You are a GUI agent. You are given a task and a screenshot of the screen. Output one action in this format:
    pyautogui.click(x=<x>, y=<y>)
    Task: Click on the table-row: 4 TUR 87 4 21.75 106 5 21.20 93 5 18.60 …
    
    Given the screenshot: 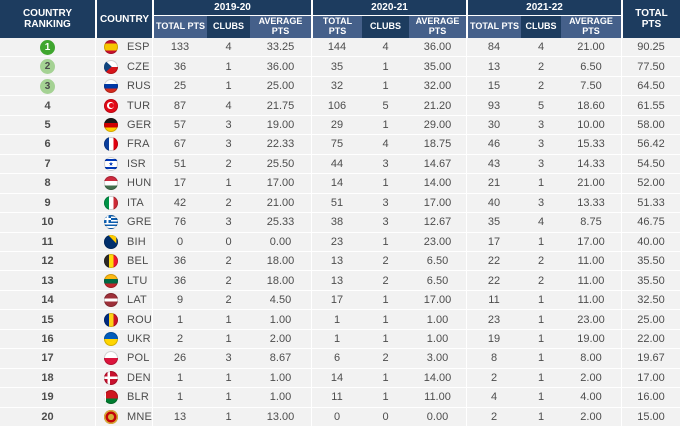 What is the action you would take?
    pyautogui.click(x=340, y=105)
    